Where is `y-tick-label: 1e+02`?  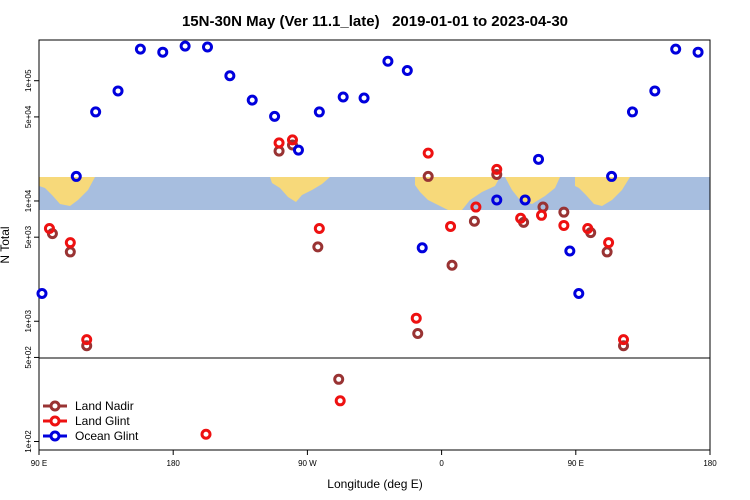 y-tick-label: 1e+02 is located at coordinates (28, 441).